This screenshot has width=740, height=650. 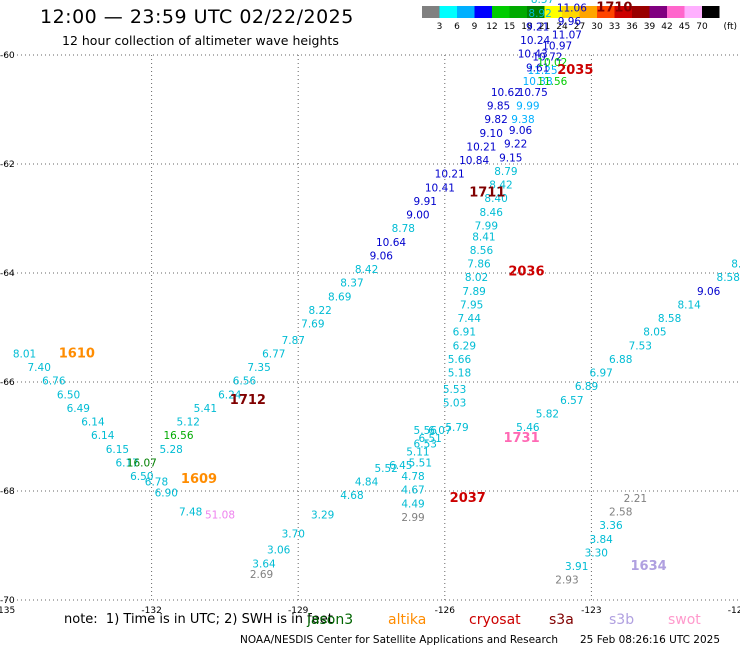 What do you see at coordinates (261, 575) in the screenshot?
I see `wave-height-value: 2.69` at bounding box center [261, 575].